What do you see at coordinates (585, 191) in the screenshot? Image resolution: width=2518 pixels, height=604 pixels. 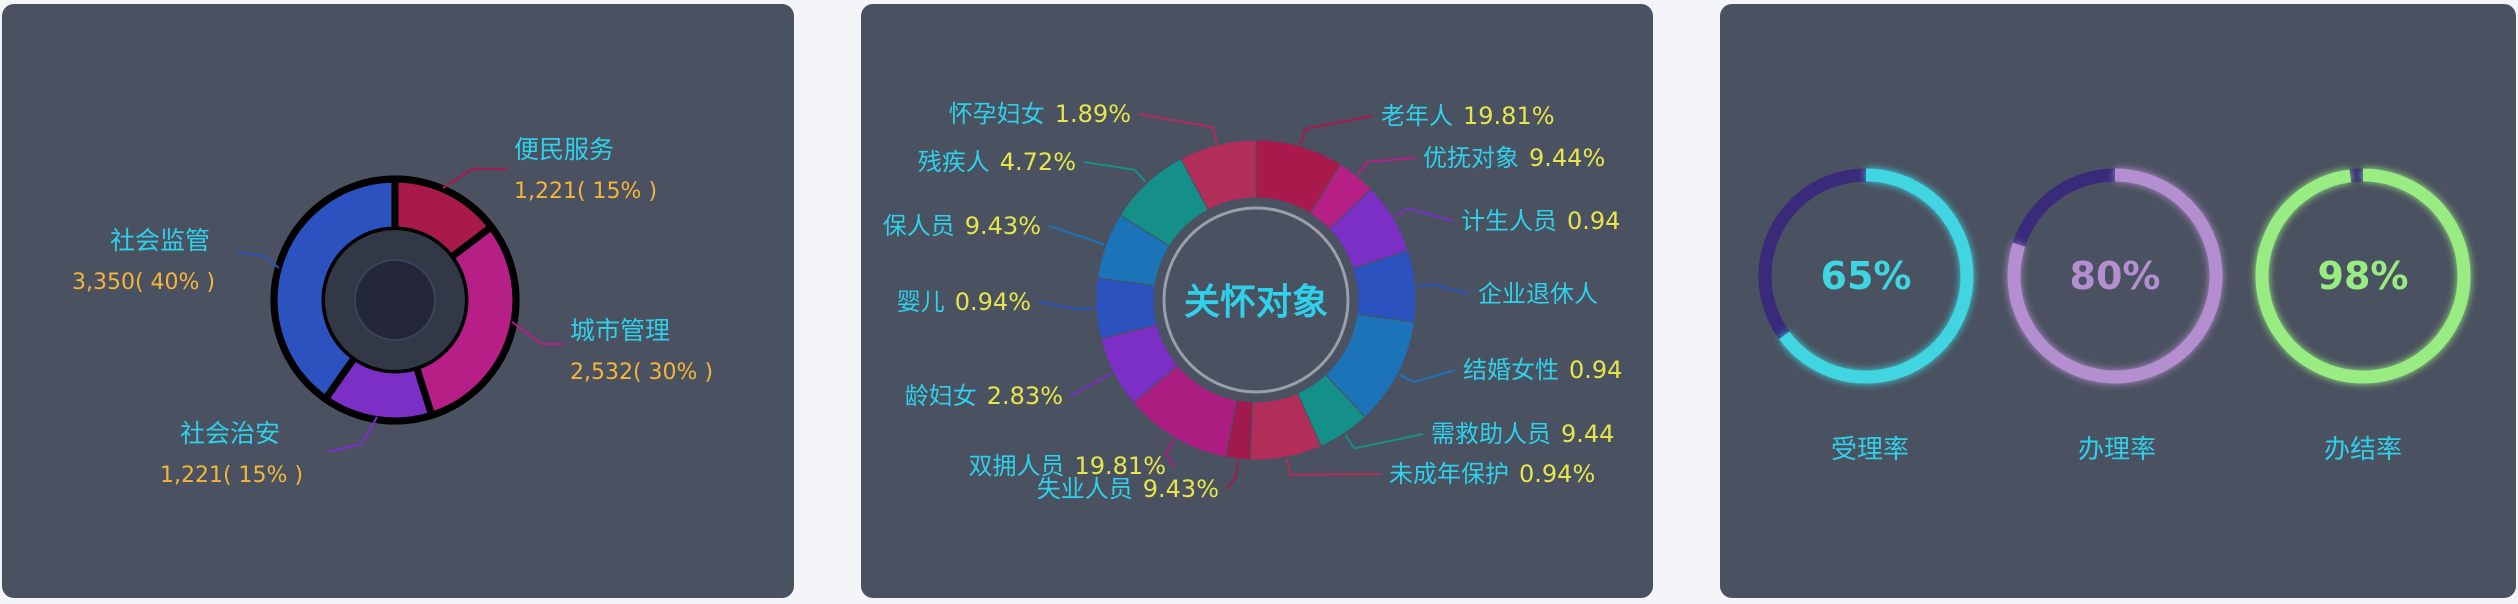 I see `pie1-value-0: 1,221( 15% )` at bounding box center [585, 191].